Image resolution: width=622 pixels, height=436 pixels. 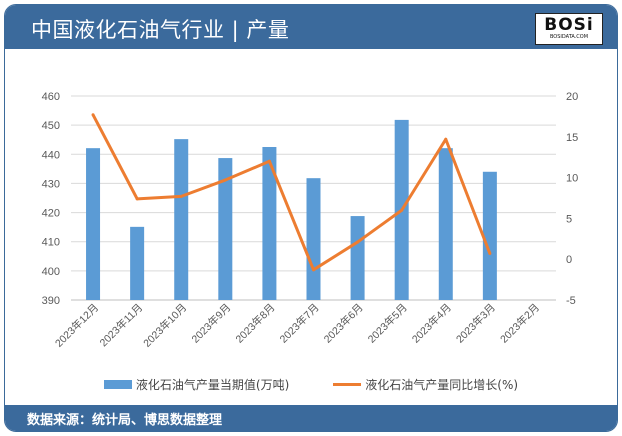 What do you see at coordinates (76, 325) in the screenshot?
I see `x-axis-tick-label: 2023年12月` at bounding box center [76, 325].